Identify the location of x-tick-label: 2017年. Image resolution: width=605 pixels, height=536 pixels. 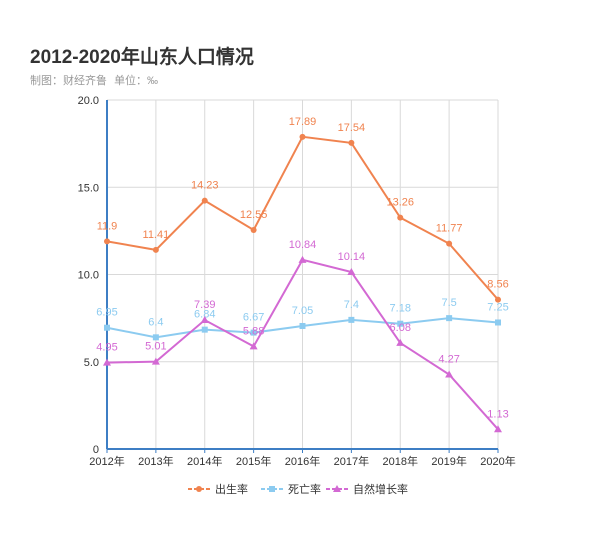
(351, 461).